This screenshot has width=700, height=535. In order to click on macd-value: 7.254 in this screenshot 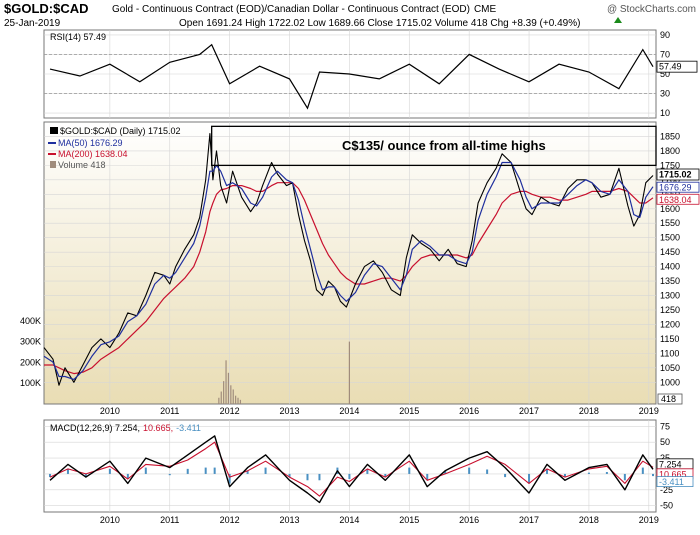, I will do `click(670, 464)`.